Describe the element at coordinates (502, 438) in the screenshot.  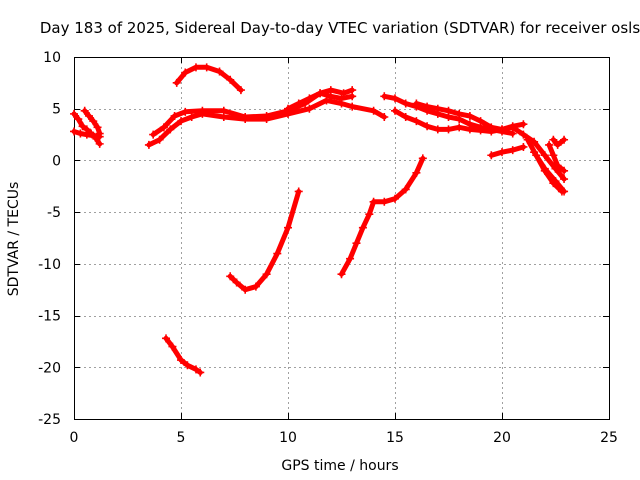
I see `x-tick-label: 20` at that location.